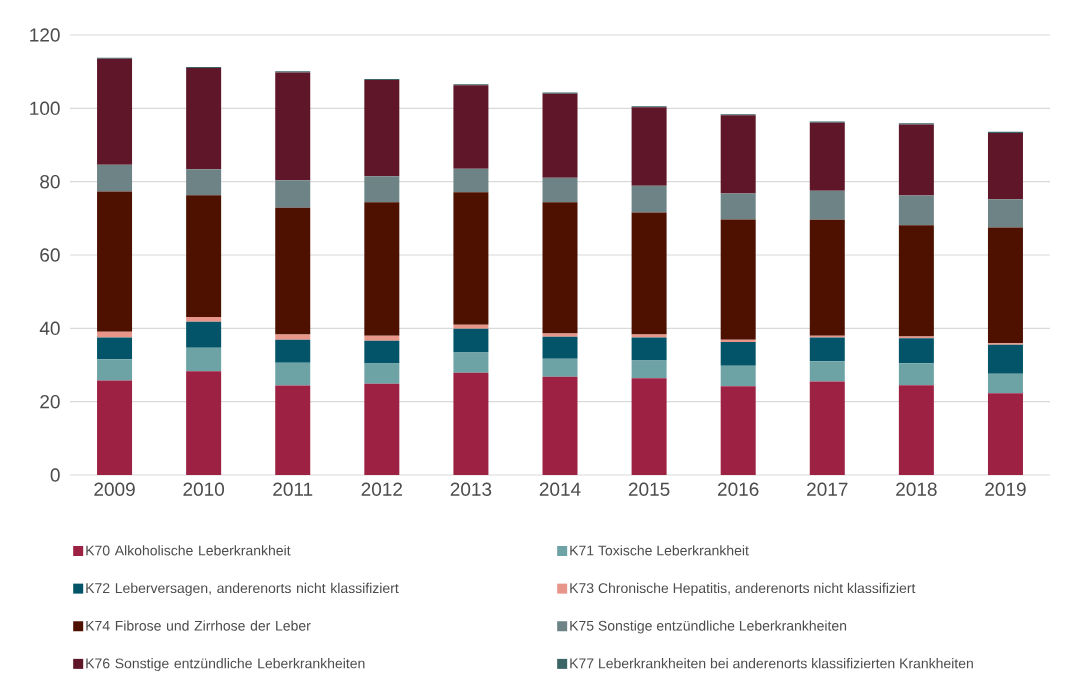 This screenshot has height=692, width=1070. What do you see at coordinates (198, 625) in the screenshot?
I see `legend-label: K74 Fibrose und Zirrhose der Leber` at bounding box center [198, 625].